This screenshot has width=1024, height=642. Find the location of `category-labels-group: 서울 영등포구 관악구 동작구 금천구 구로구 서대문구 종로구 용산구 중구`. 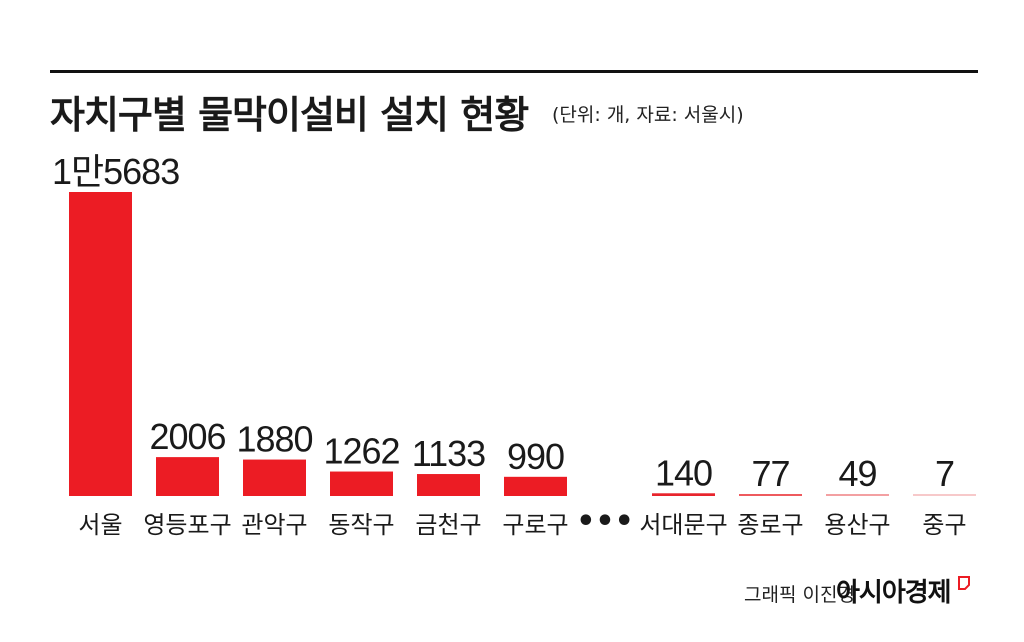

category-labels-group: 서울 영등포구 관악구 동작구 금천구 구로구 서대문구 종로구 용산구 중구 is located at coordinates (522, 525).